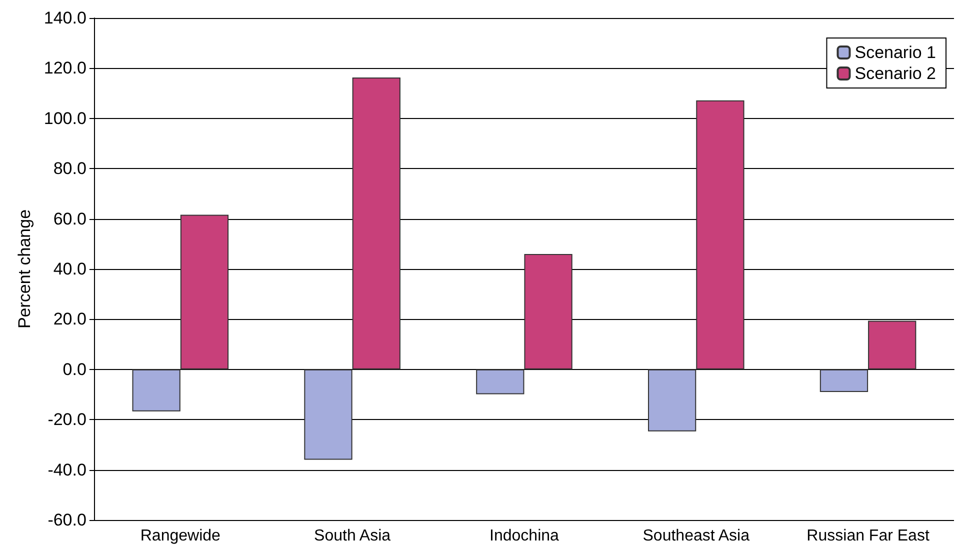 This screenshot has height=552, width=966. I want to click on x-tick-label: Rangewide, so click(180, 536).